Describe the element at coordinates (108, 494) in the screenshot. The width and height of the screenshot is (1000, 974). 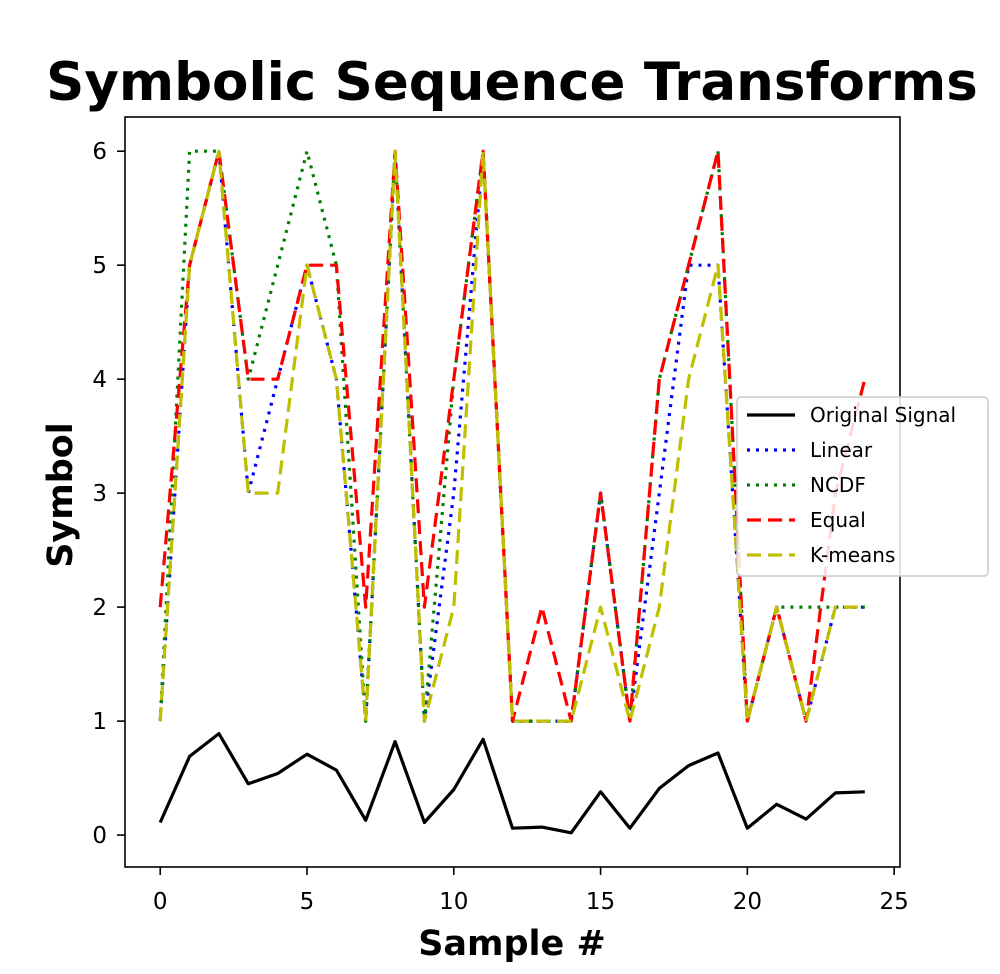
I see `y-axis: 0 1 2 3 4 5 6` at that location.